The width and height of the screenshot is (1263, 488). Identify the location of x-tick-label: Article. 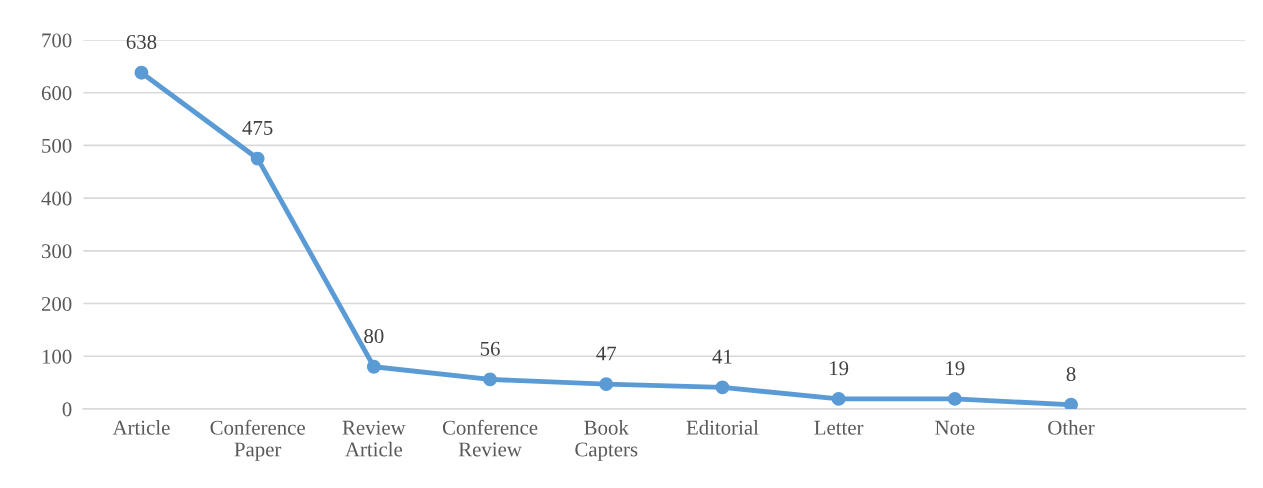
(141, 427).